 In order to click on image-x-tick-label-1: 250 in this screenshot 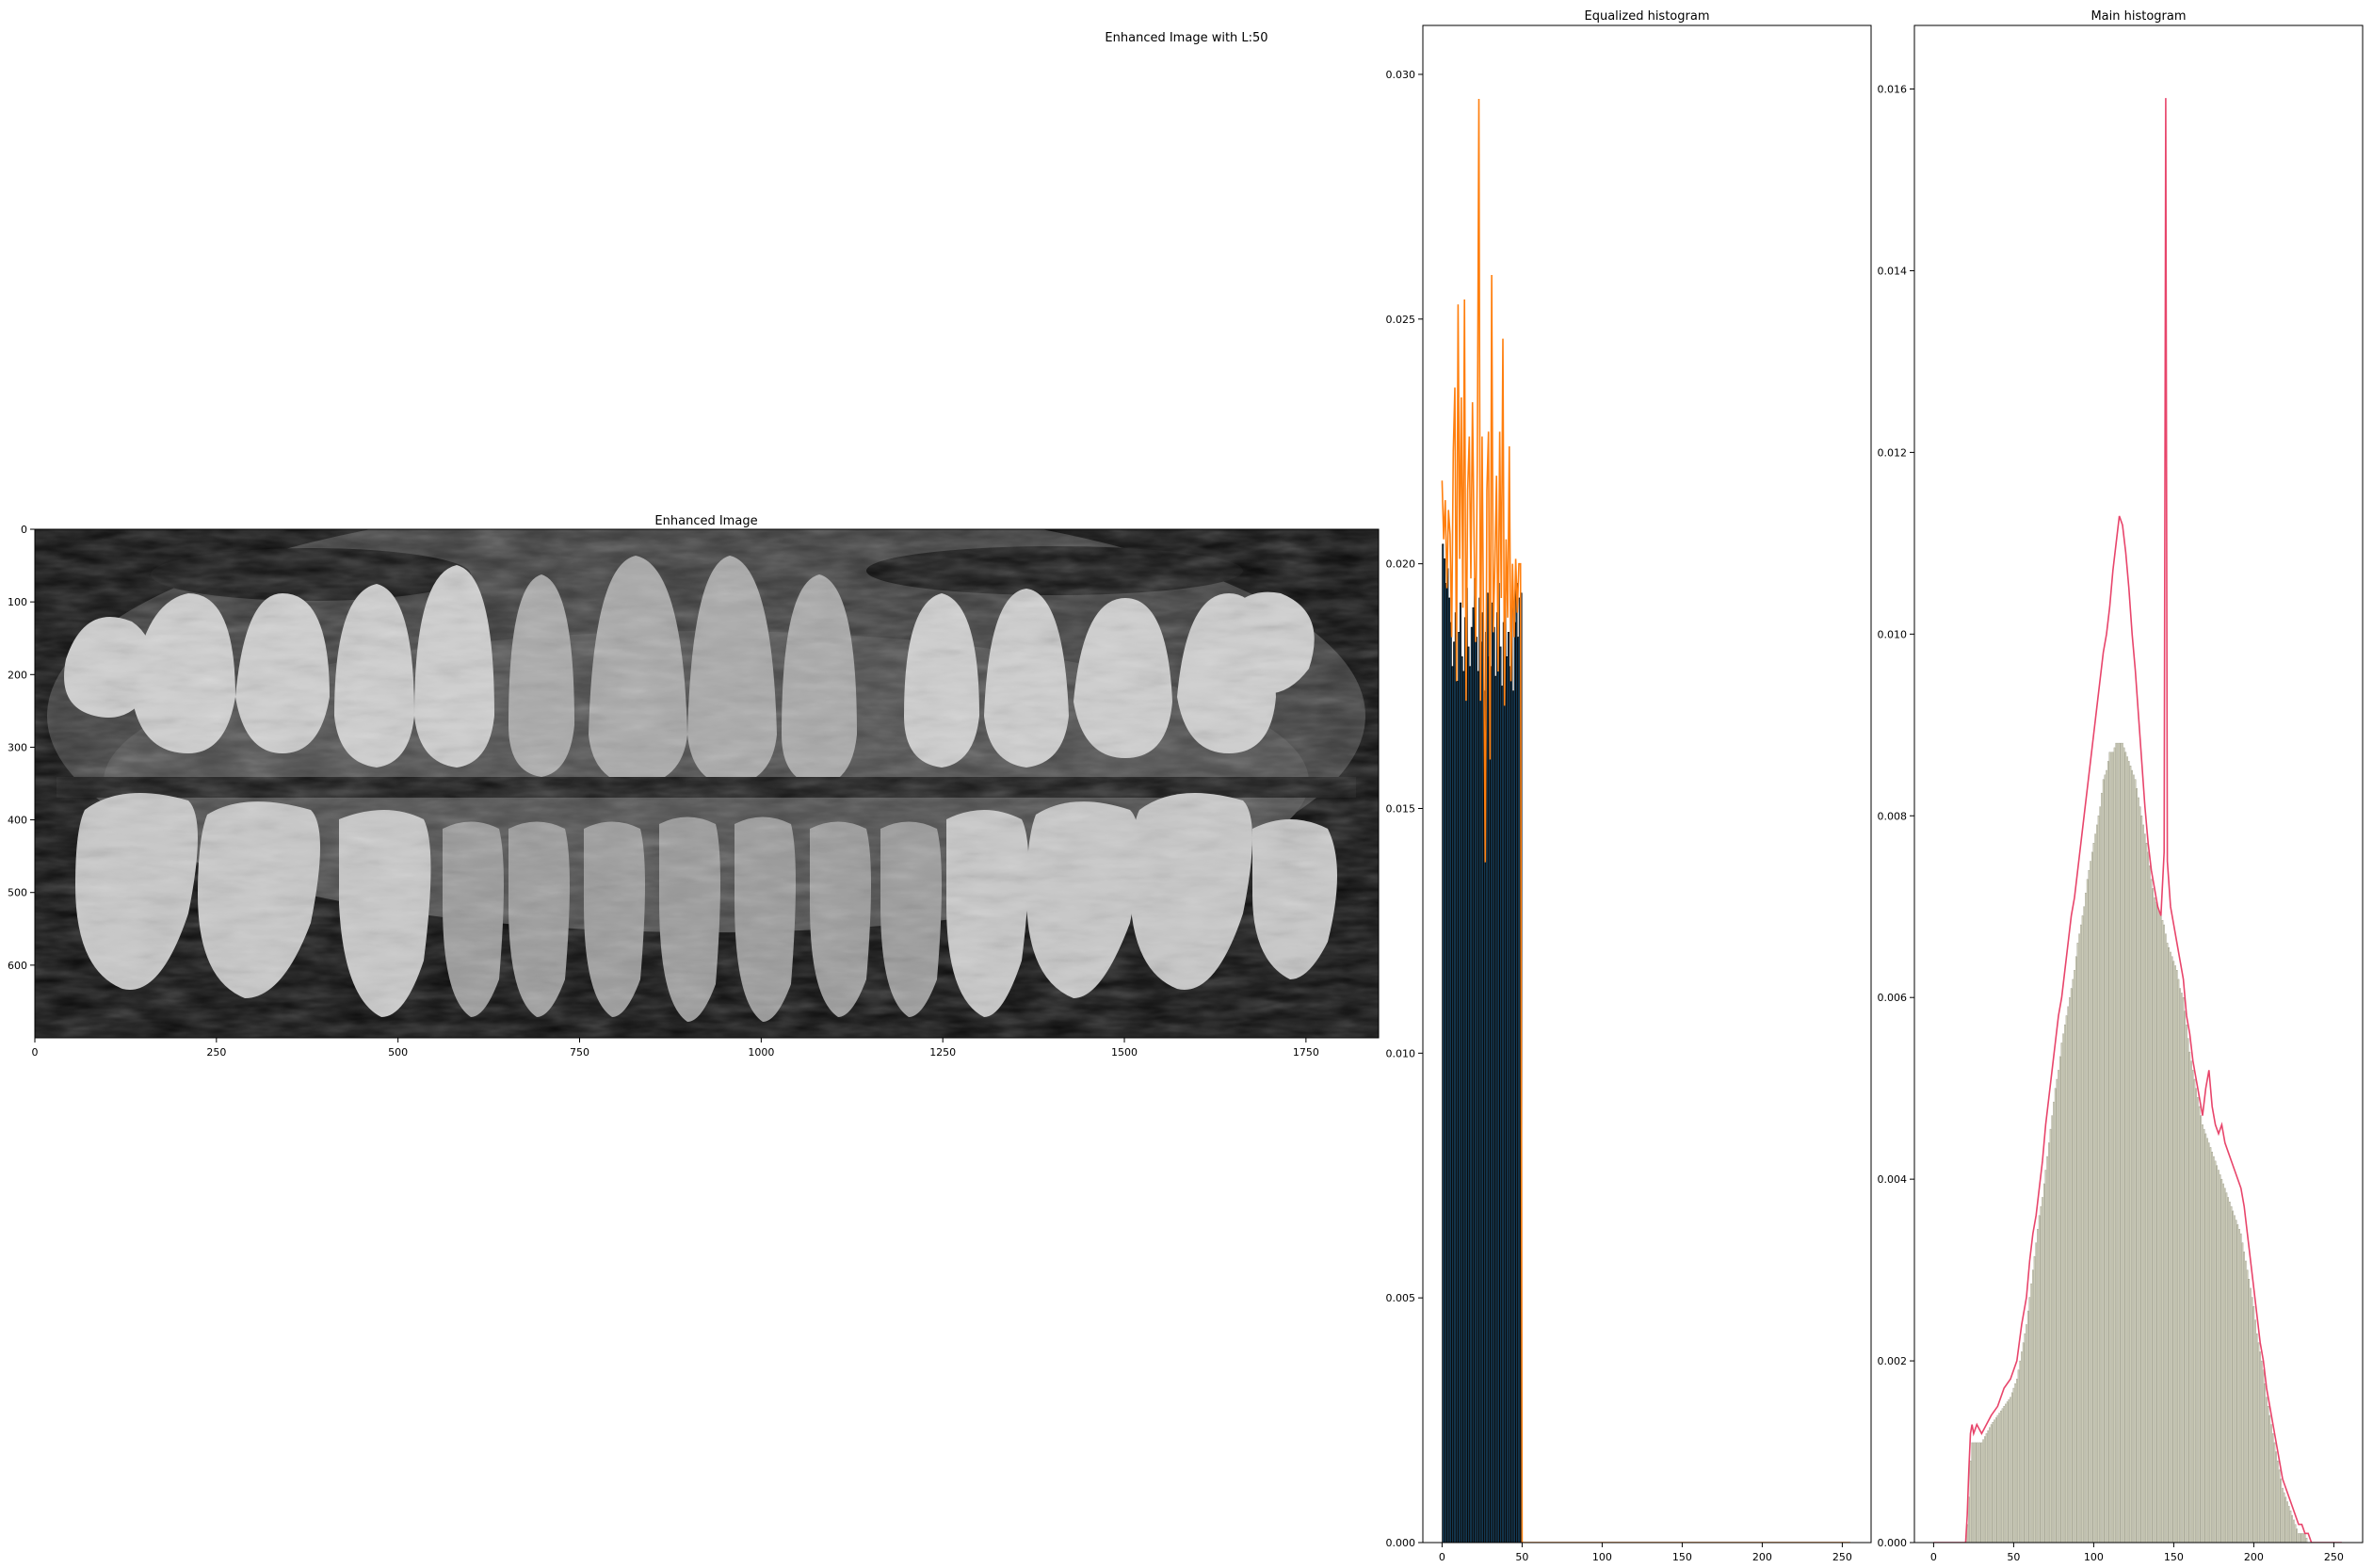, I will do `click(216, 1052)`.